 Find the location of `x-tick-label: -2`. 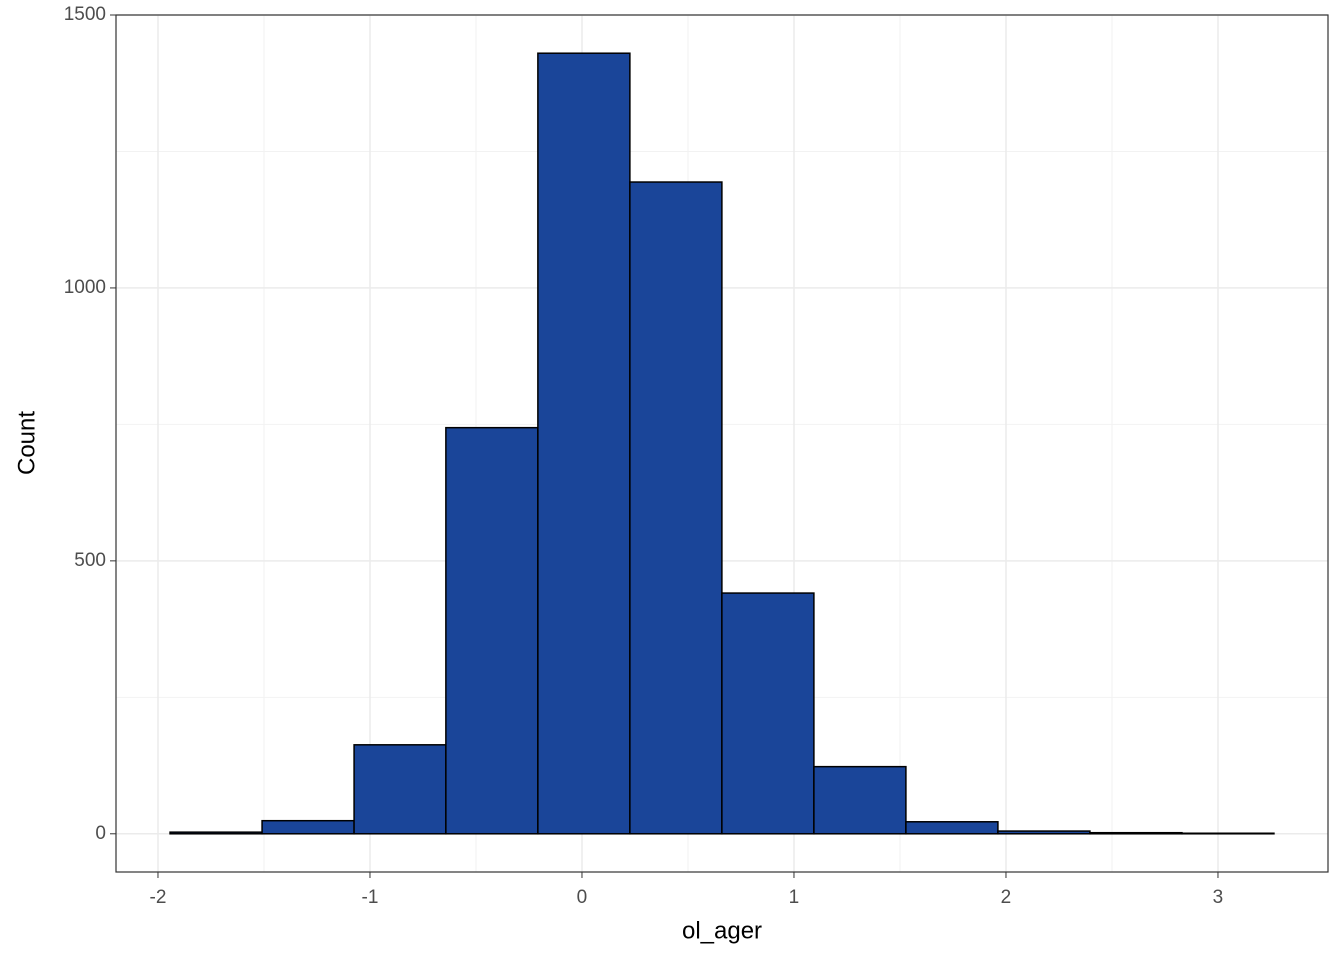

x-tick-label: -2 is located at coordinates (158, 897).